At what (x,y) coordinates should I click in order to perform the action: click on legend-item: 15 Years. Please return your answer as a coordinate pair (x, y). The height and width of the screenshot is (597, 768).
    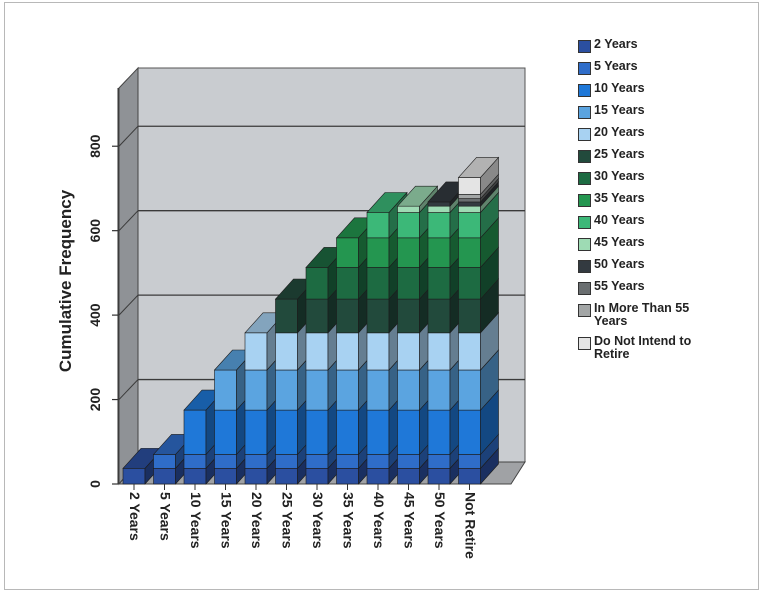
    Looking at the image, I should click on (663, 111).